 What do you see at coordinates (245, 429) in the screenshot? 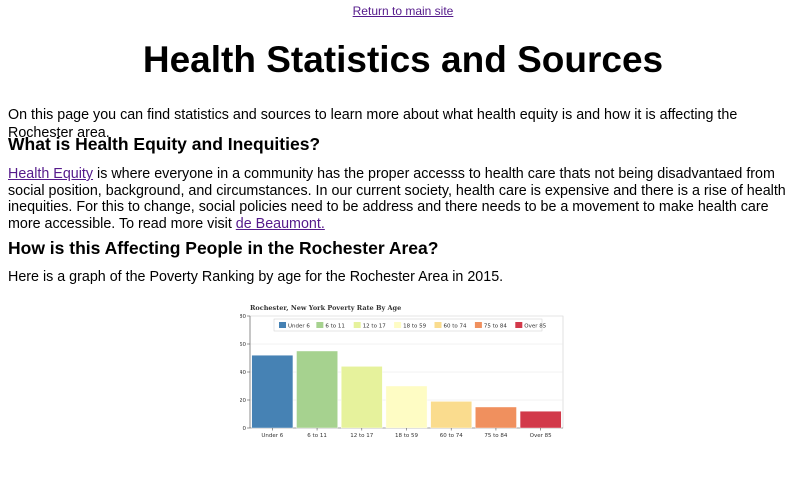
I see `y-tick-label: 0` at bounding box center [245, 429].